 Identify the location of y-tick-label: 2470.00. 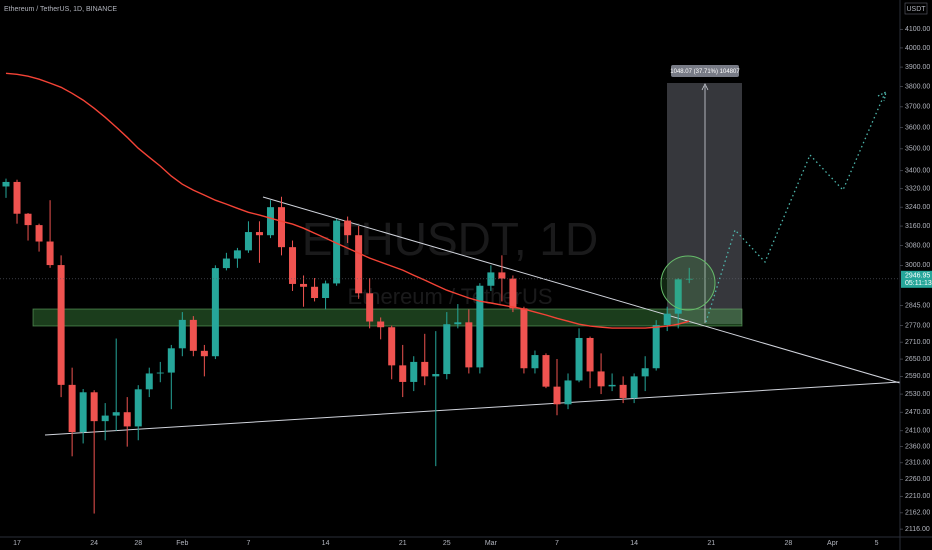
(917, 412).